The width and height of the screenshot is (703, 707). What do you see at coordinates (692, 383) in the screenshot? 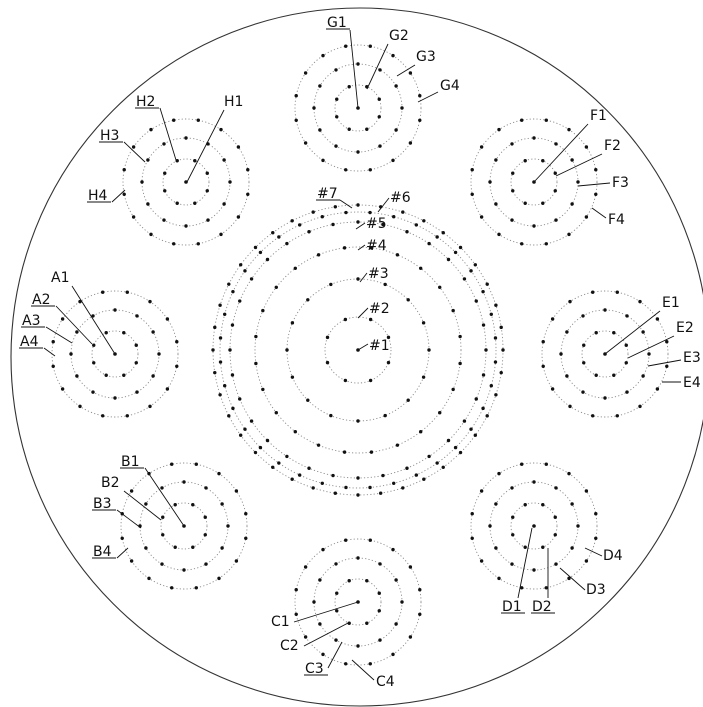
I see `label-E4: E4` at bounding box center [692, 383].